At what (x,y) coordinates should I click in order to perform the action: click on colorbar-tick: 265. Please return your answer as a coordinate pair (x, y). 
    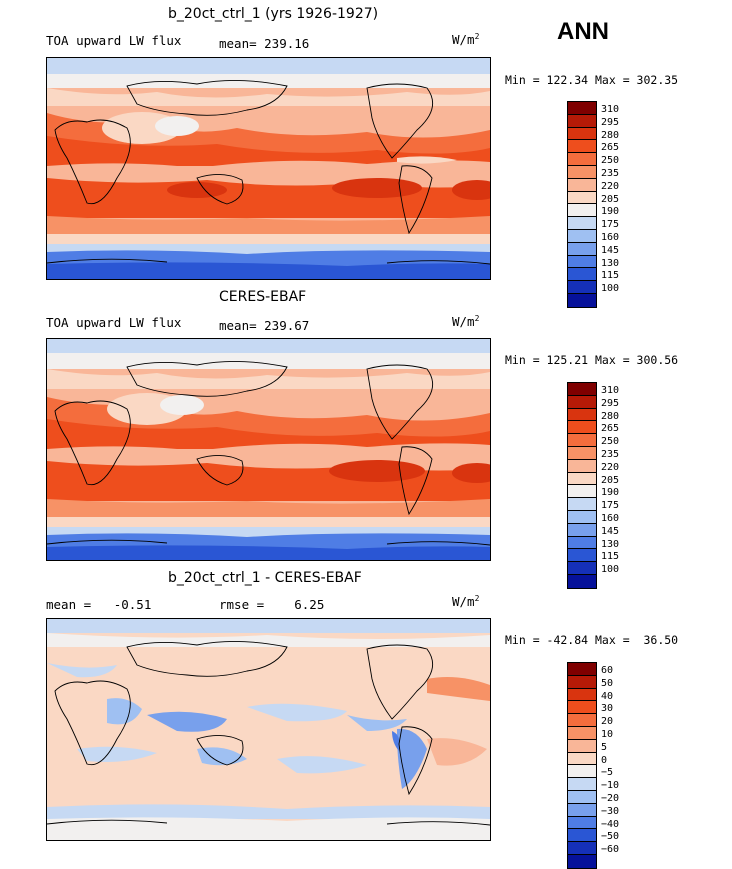
    Looking at the image, I should click on (610, 148).